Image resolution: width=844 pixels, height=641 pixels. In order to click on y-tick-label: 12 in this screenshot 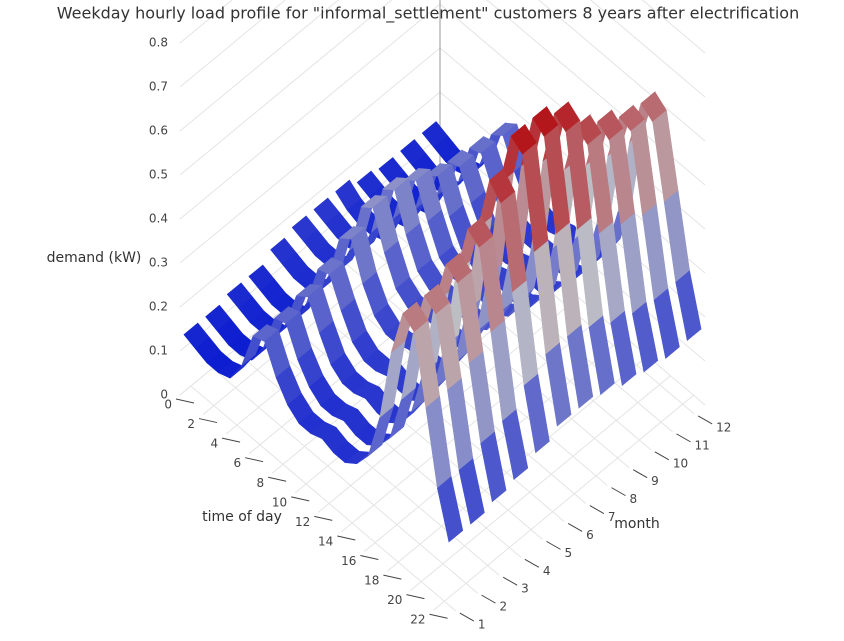, I will do `click(723, 427)`.